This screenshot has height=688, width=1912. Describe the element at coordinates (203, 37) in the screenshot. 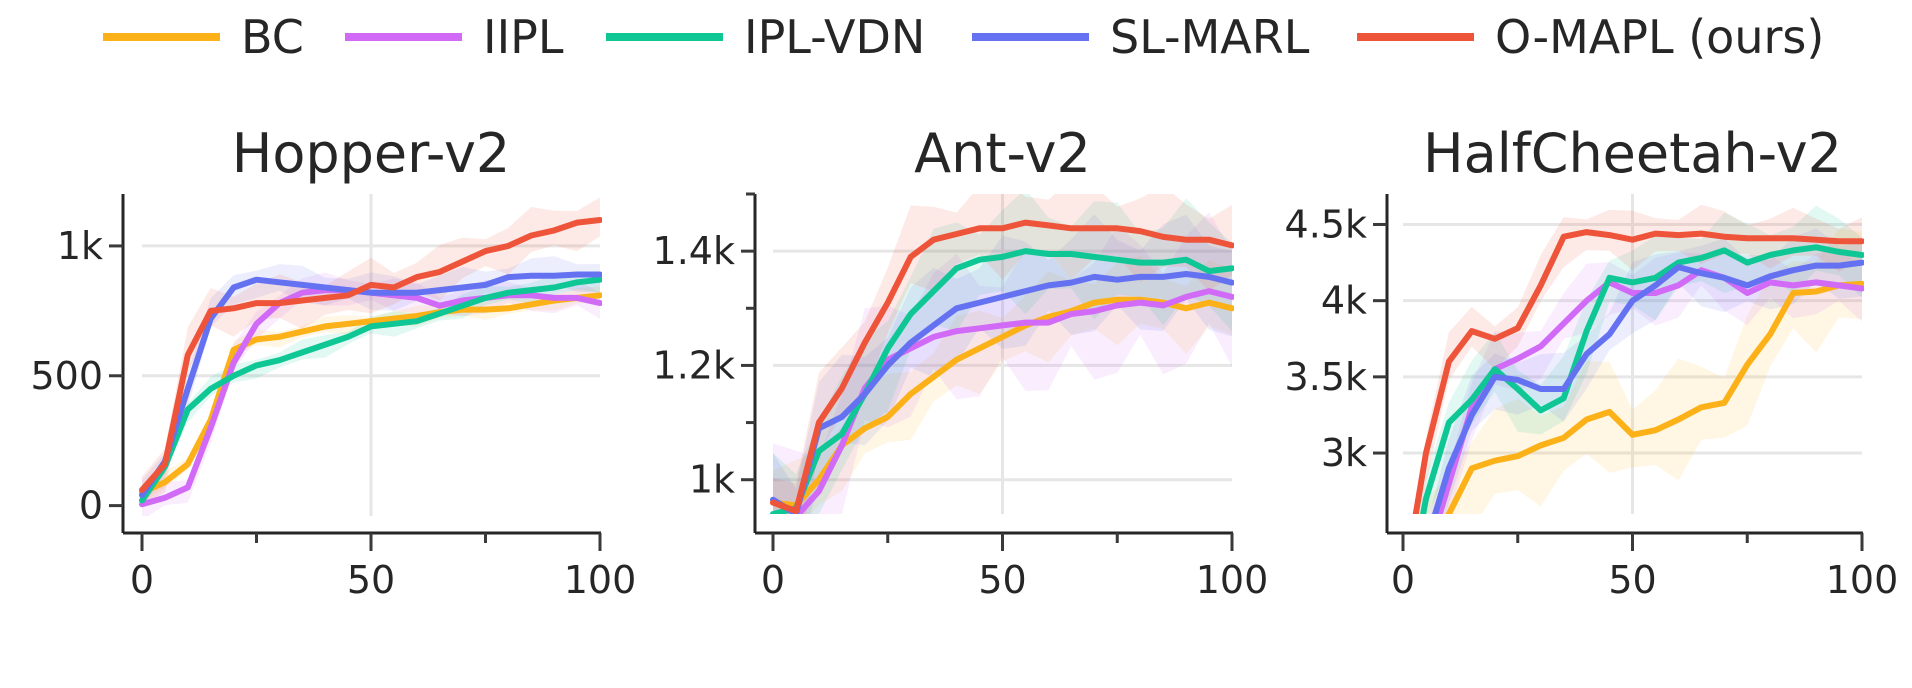

I see `legend-item: BC` at that location.